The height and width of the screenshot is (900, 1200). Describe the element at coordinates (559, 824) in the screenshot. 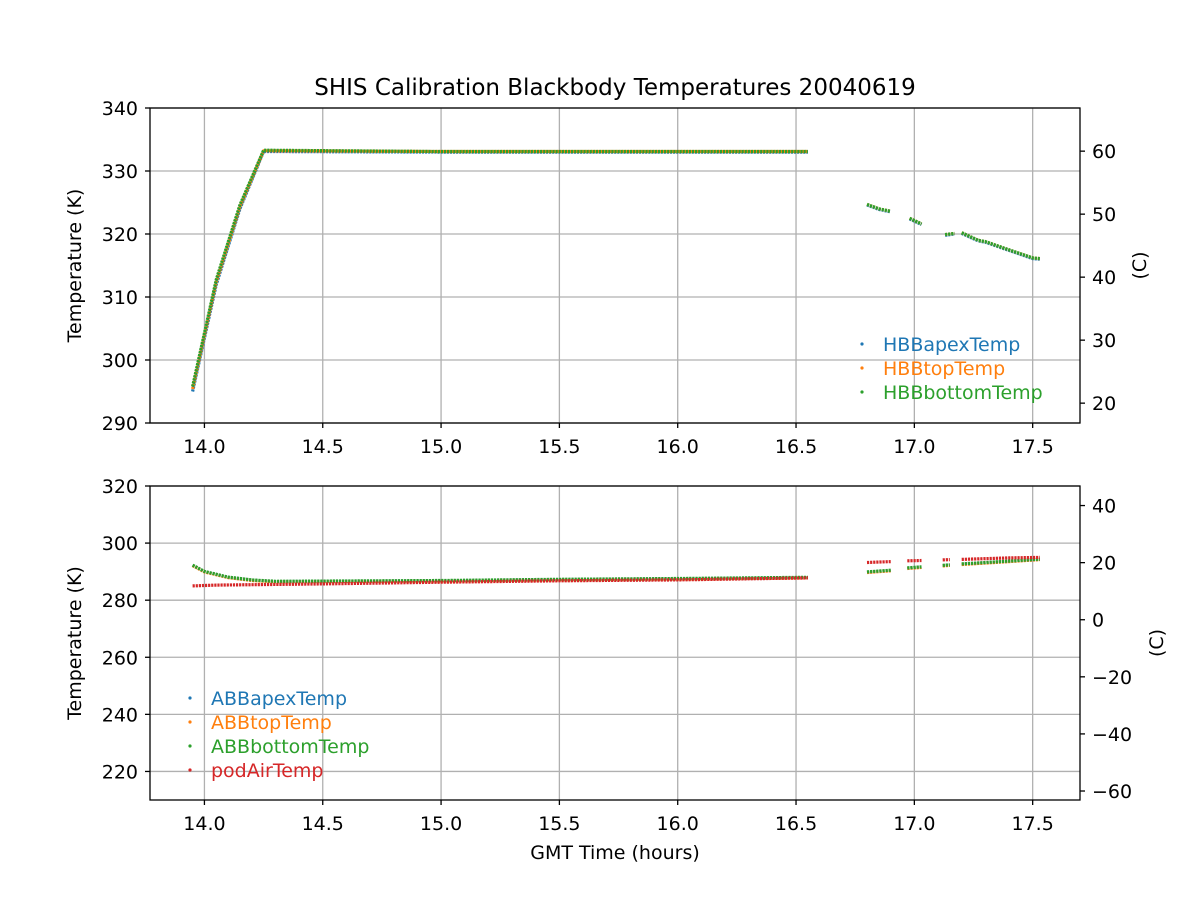

I see `bottom-panel-x-tick-label: 15.5` at that location.